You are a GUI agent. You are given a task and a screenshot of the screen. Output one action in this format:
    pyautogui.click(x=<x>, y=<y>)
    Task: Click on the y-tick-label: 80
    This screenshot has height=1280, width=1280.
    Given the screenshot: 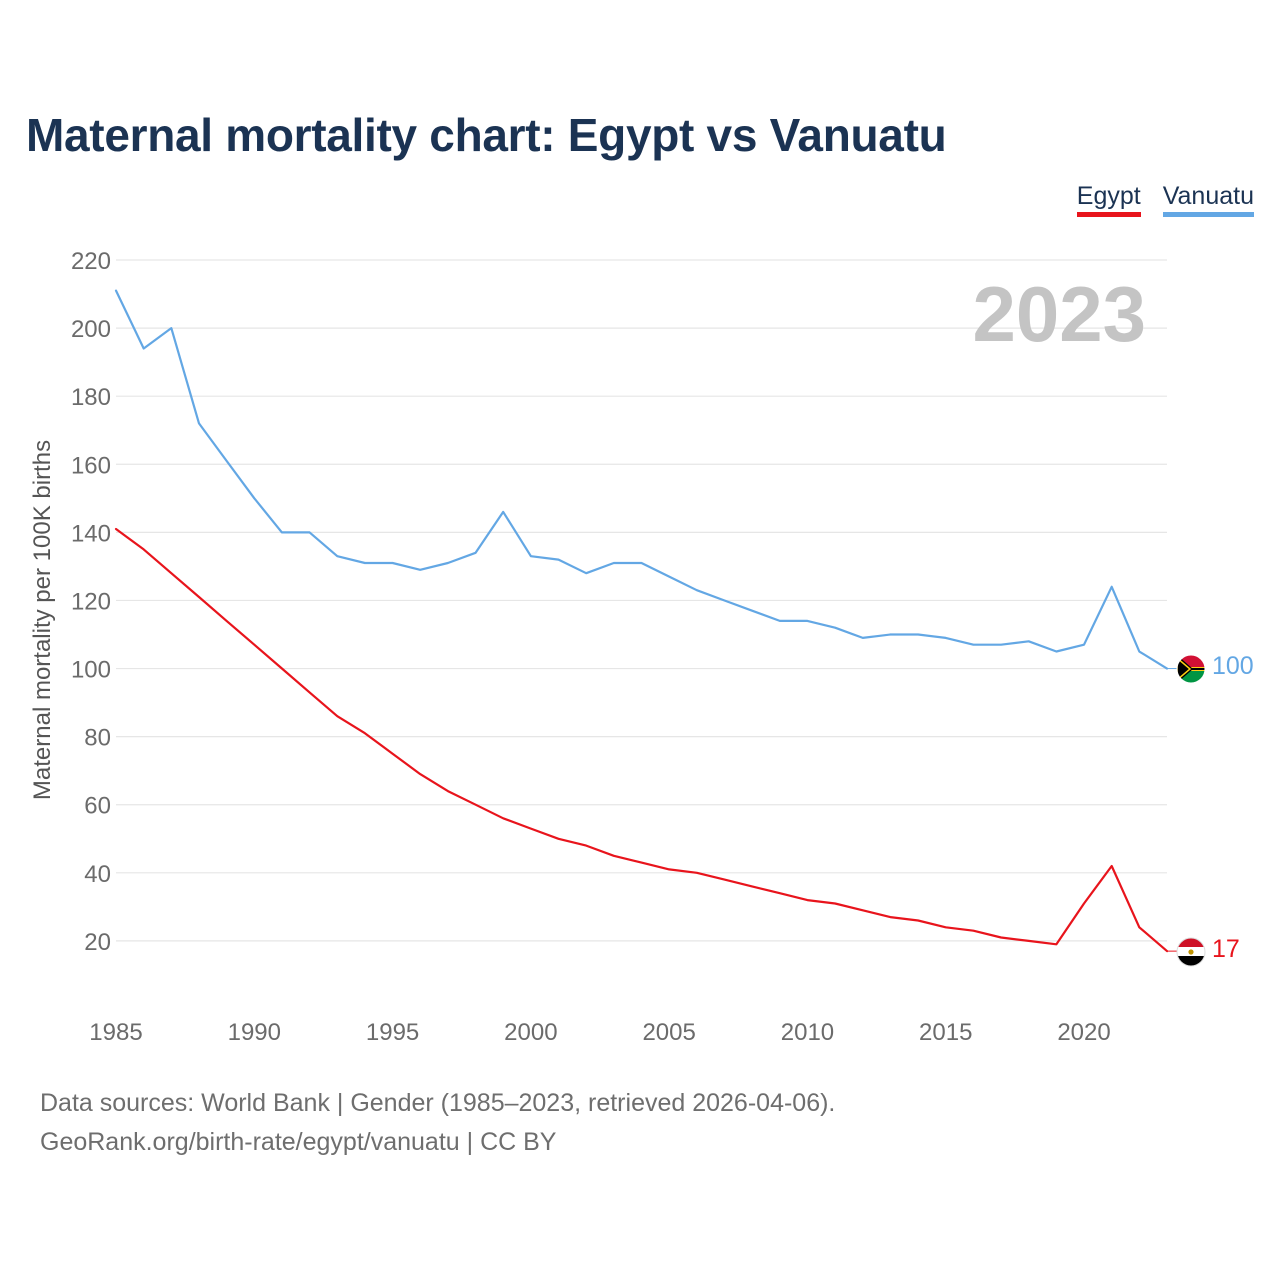 What is the action you would take?
    pyautogui.click(x=97, y=738)
    